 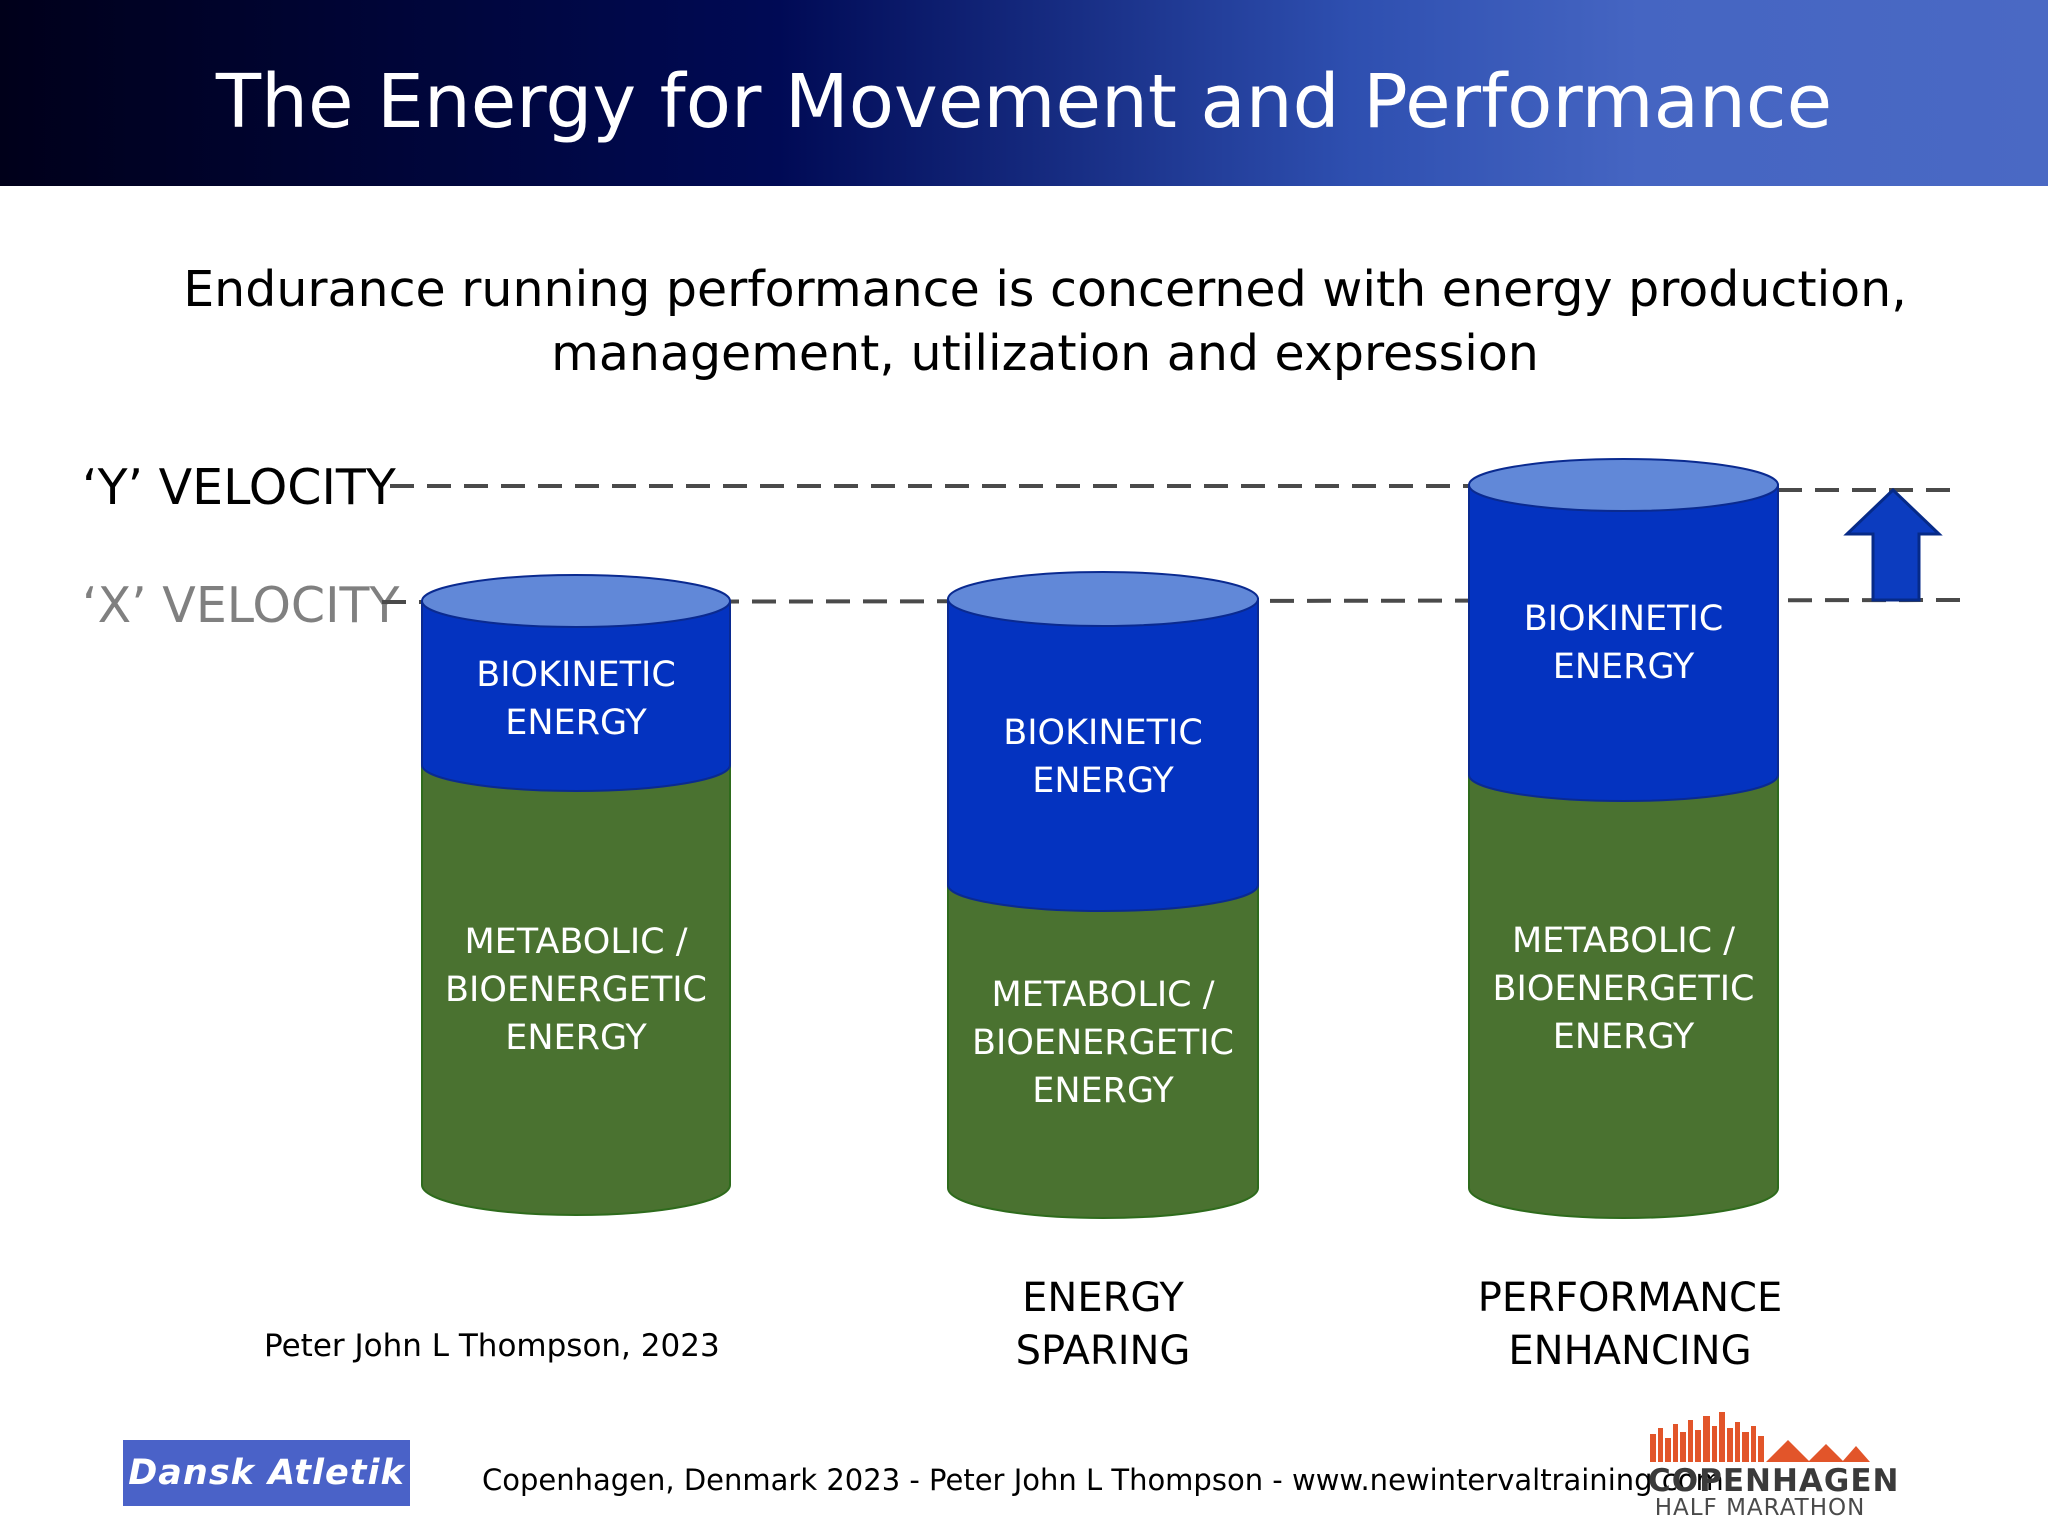 I want to click on cylinder-1-biokinetic-line-1: BIOKINETIC, so click(x=576, y=675).